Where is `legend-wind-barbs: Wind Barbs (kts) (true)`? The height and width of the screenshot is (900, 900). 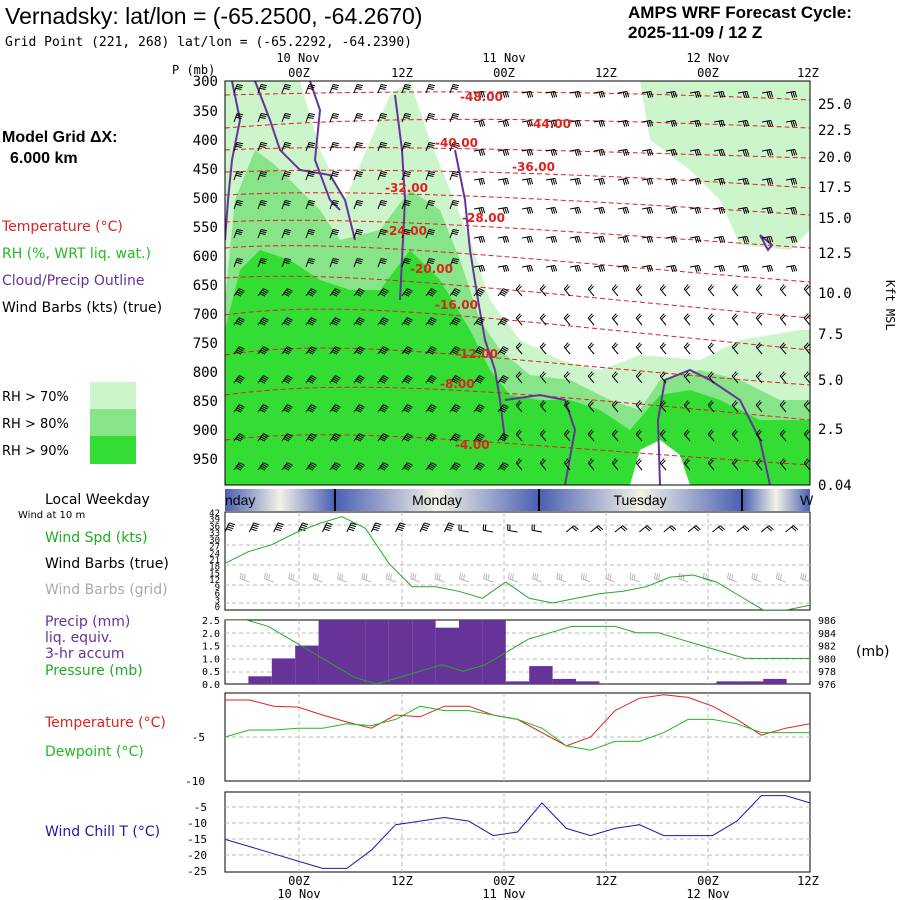
legend-wind-barbs: Wind Barbs (kts) (true) is located at coordinates (82, 308).